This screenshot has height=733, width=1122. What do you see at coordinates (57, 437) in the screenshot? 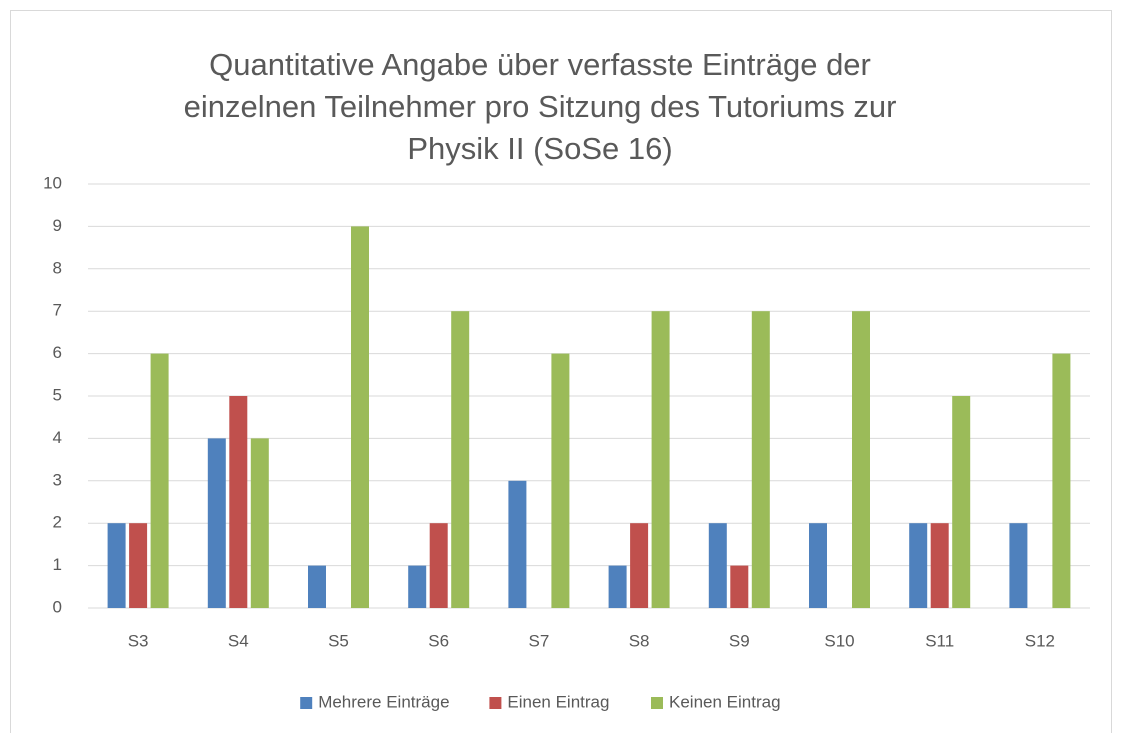
I see `y-tick-label: 4` at bounding box center [57, 437].